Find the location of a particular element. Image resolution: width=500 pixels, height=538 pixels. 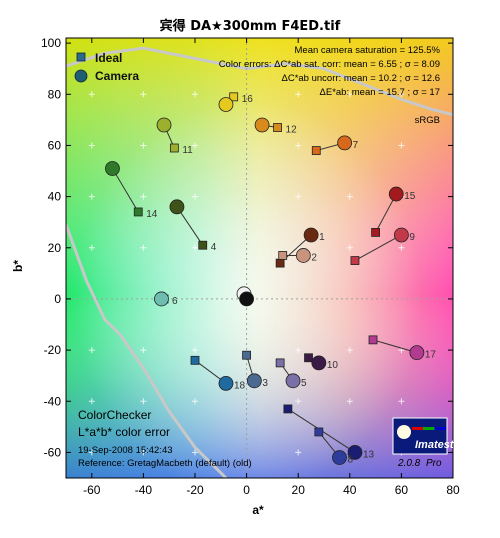

stat-de: ΔE*ab: mean = 15.7 ; σ = 17 is located at coordinates (380, 92).